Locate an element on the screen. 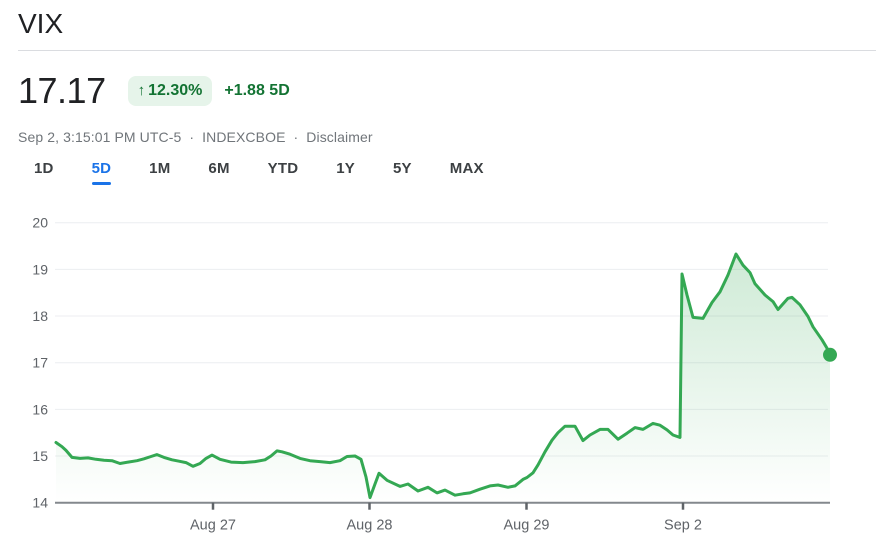  range-tab-6m: 6M is located at coordinates (218, 172).